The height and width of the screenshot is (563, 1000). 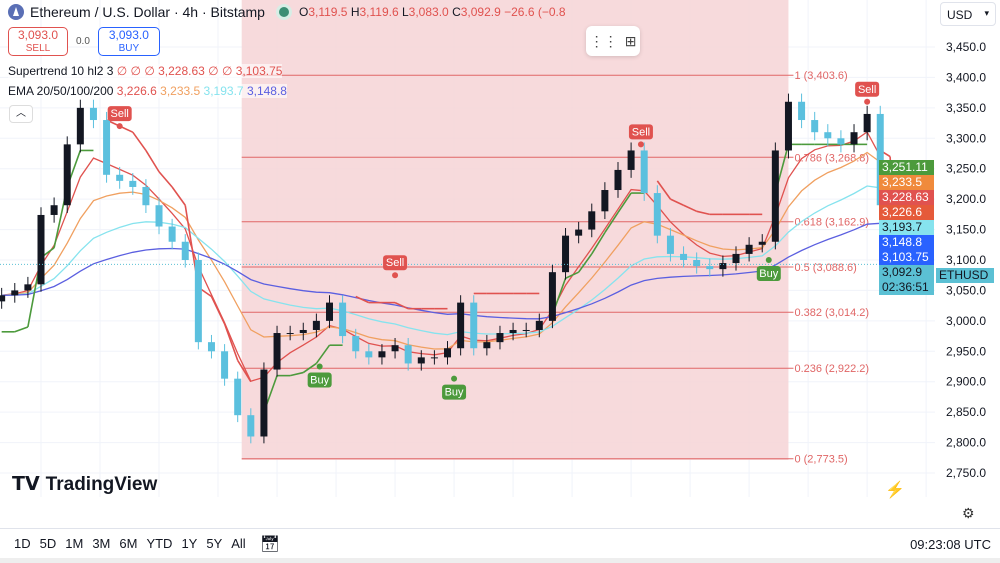 I want to click on market-status-icon, so click(x=283, y=12).